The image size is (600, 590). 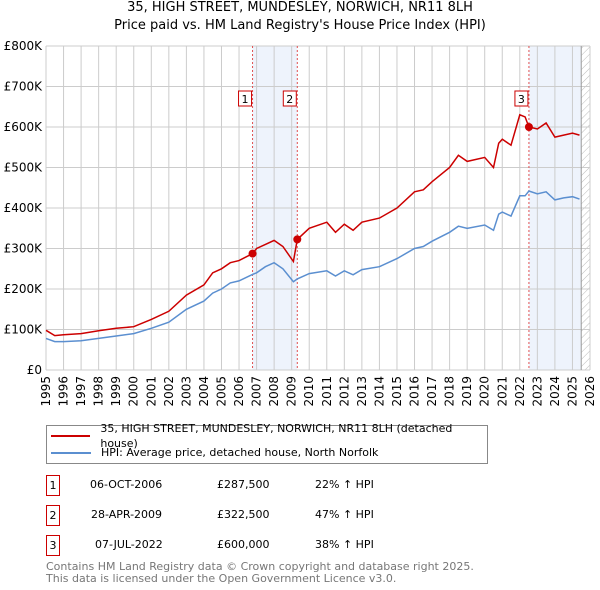 What do you see at coordinates (344, 391) in the screenshot?
I see `x-tick-label: 2012` at bounding box center [344, 391].